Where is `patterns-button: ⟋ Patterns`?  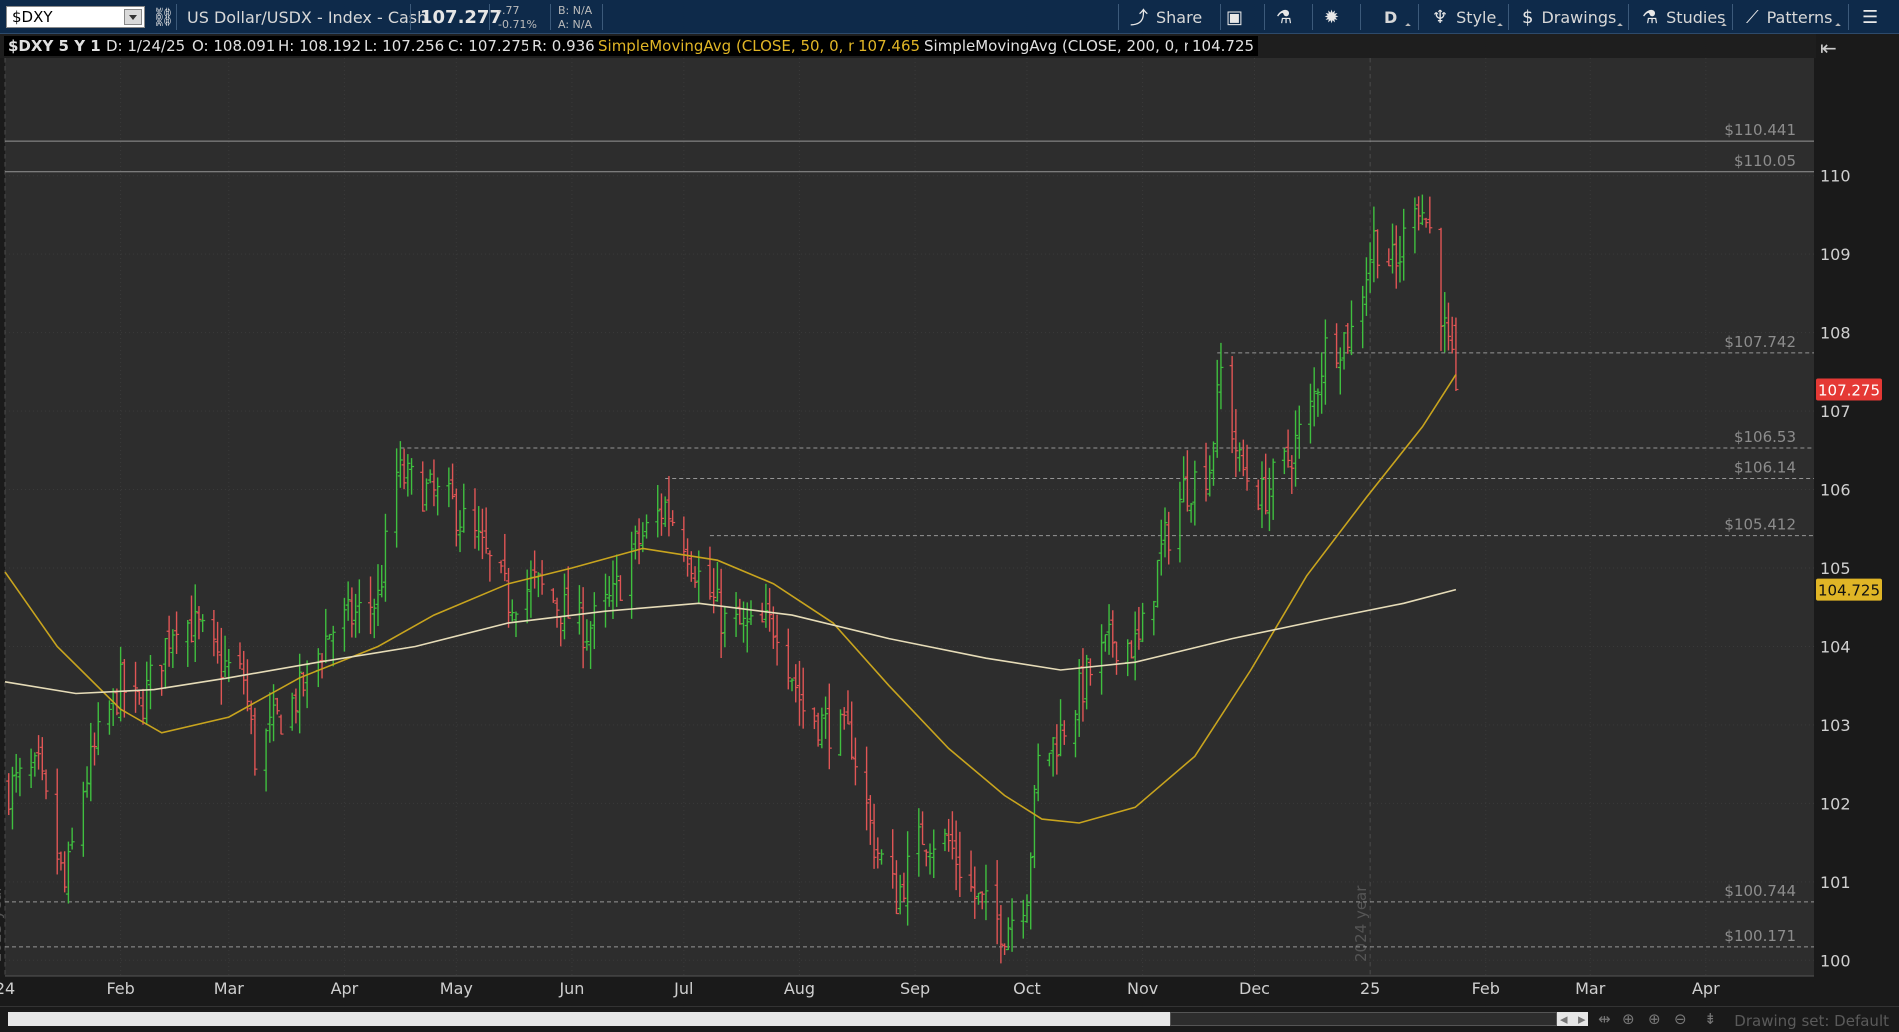
patterns-button: ⟋ Patterns is located at coordinates (1789, 17).